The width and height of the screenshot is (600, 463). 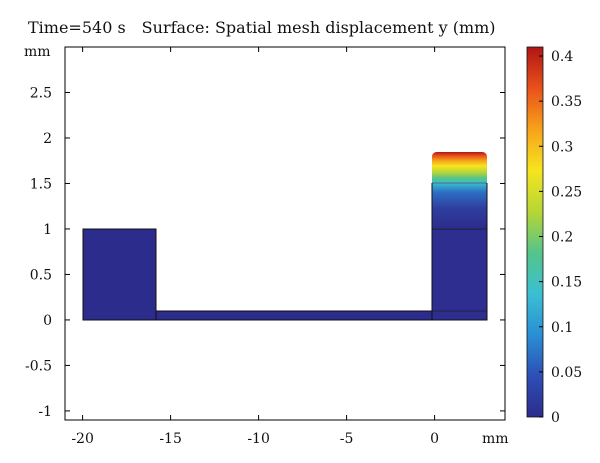 What do you see at coordinates (41, 184) in the screenshot?
I see `y-tick-label: 1.5` at bounding box center [41, 184].